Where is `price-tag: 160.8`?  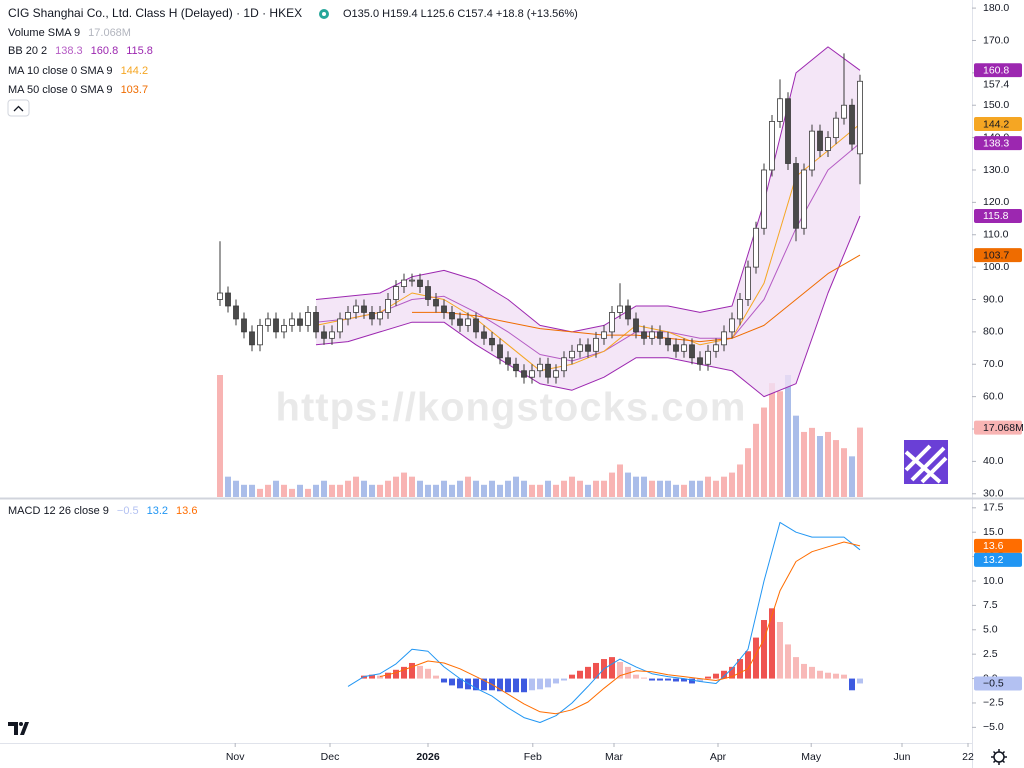
price-tag: 160.8 is located at coordinates (996, 71).